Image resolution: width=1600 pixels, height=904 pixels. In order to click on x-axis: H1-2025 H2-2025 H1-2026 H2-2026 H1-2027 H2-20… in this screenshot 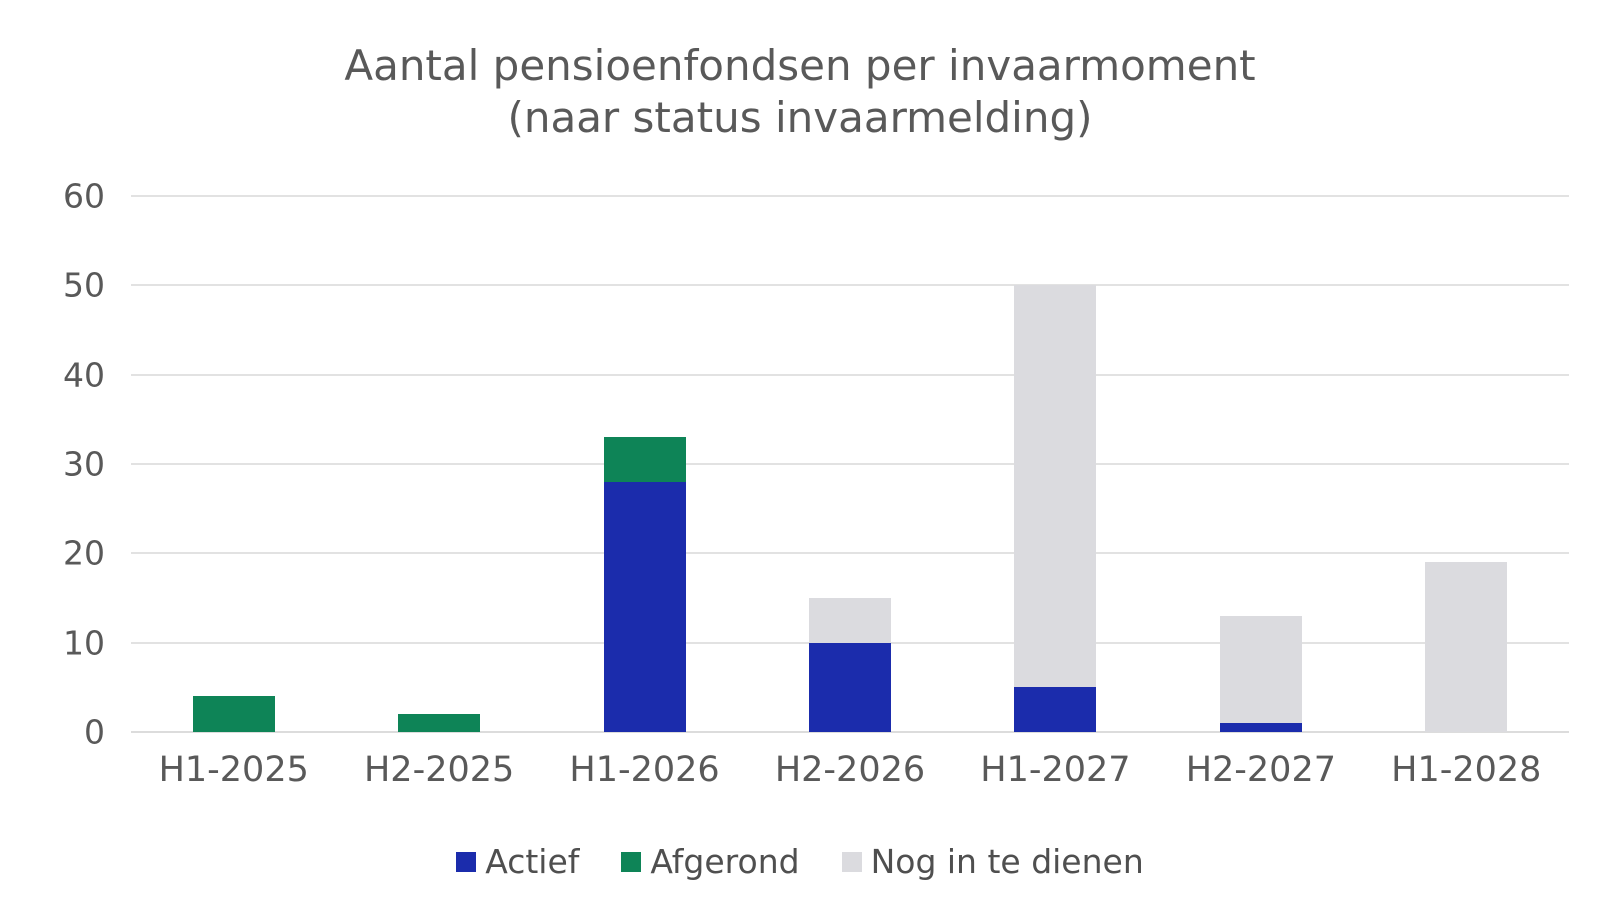, I will do `click(850, 774)`.